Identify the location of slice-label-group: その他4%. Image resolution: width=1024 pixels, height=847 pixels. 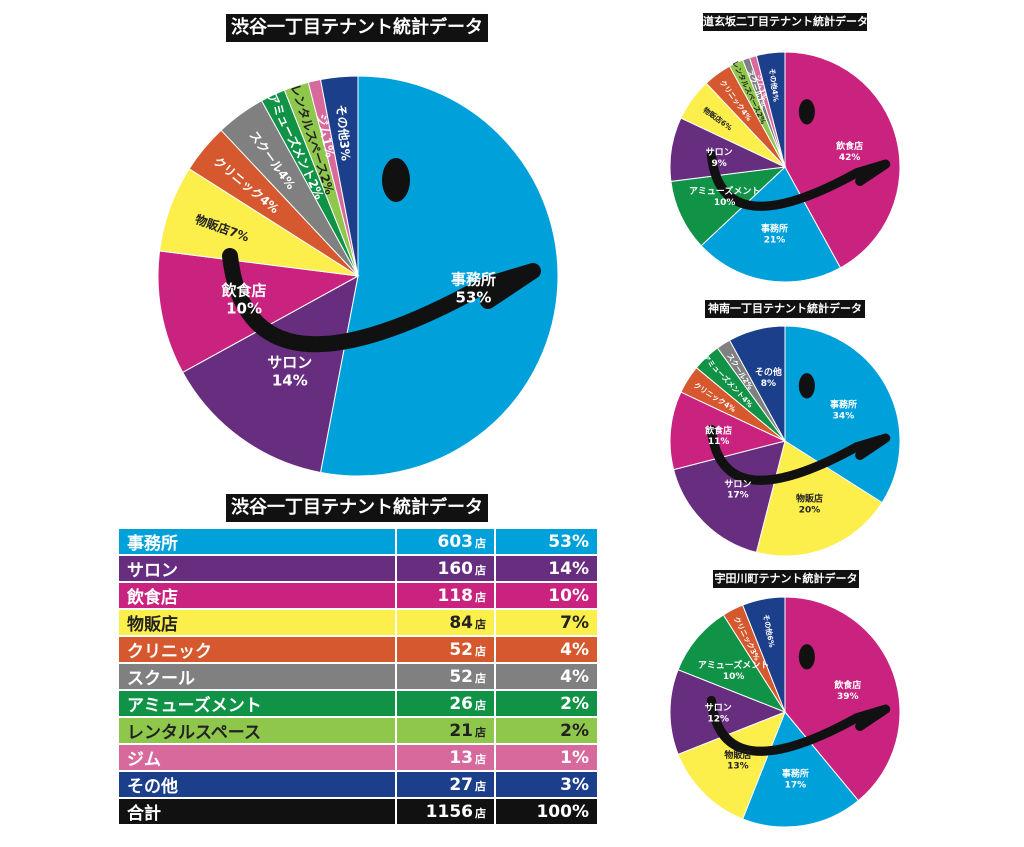
(773, 85).